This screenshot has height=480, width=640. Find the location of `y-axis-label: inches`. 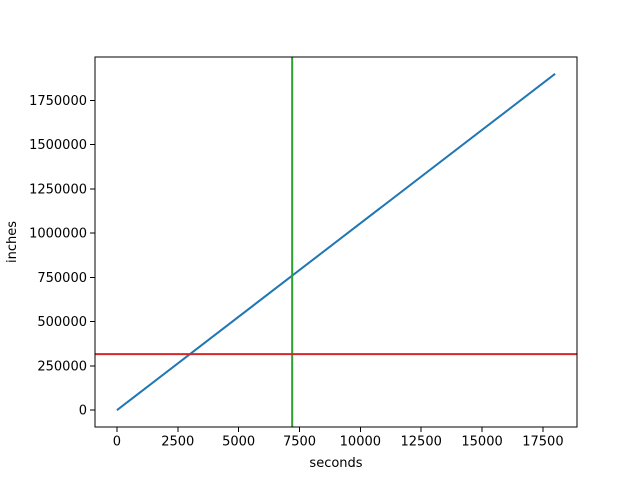

y-axis-label: inches is located at coordinates (12, 242).